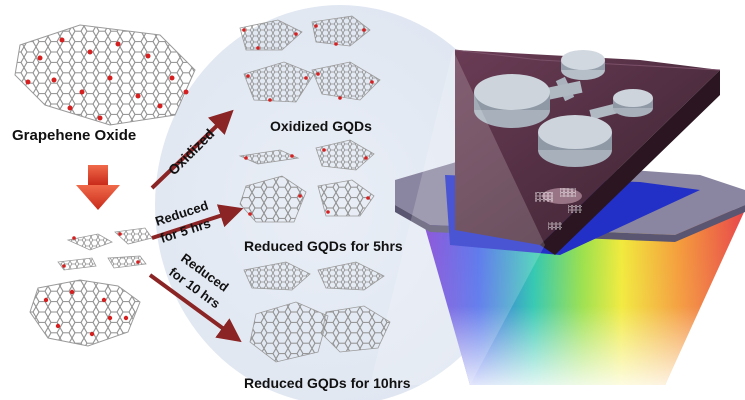 The height and width of the screenshot is (400, 745). I want to click on electrodes, so click(563, 108).